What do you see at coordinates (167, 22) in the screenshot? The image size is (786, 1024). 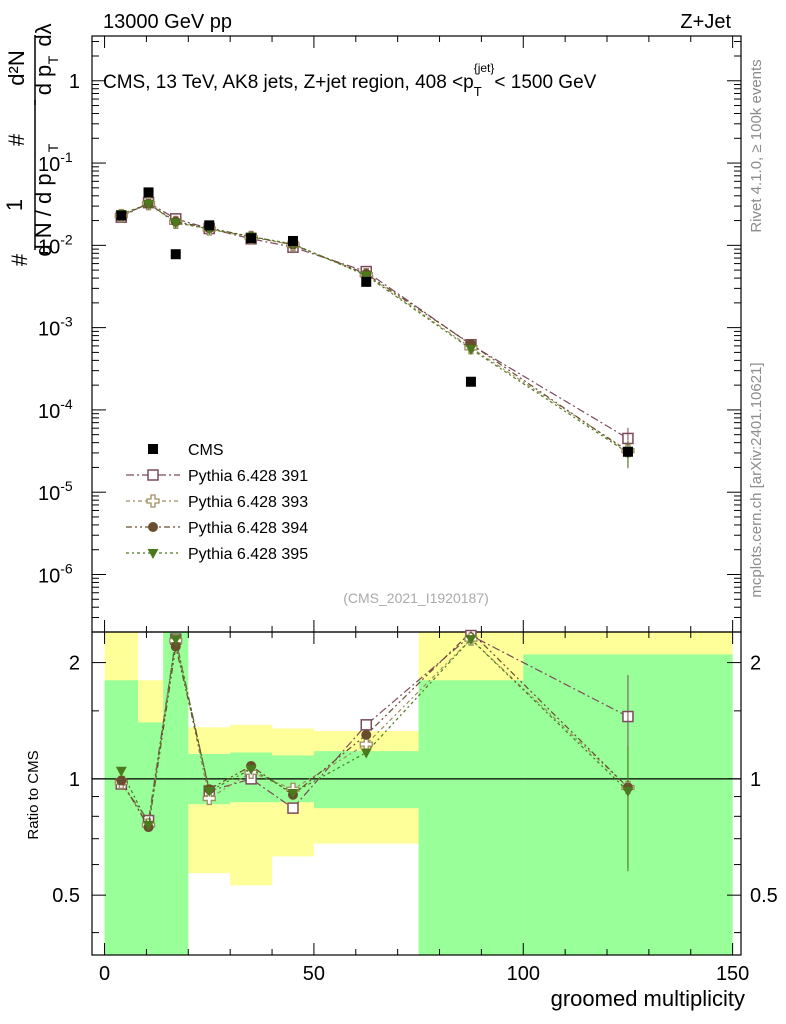 I see `header-left: 13000 GeV pp` at bounding box center [167, 22].